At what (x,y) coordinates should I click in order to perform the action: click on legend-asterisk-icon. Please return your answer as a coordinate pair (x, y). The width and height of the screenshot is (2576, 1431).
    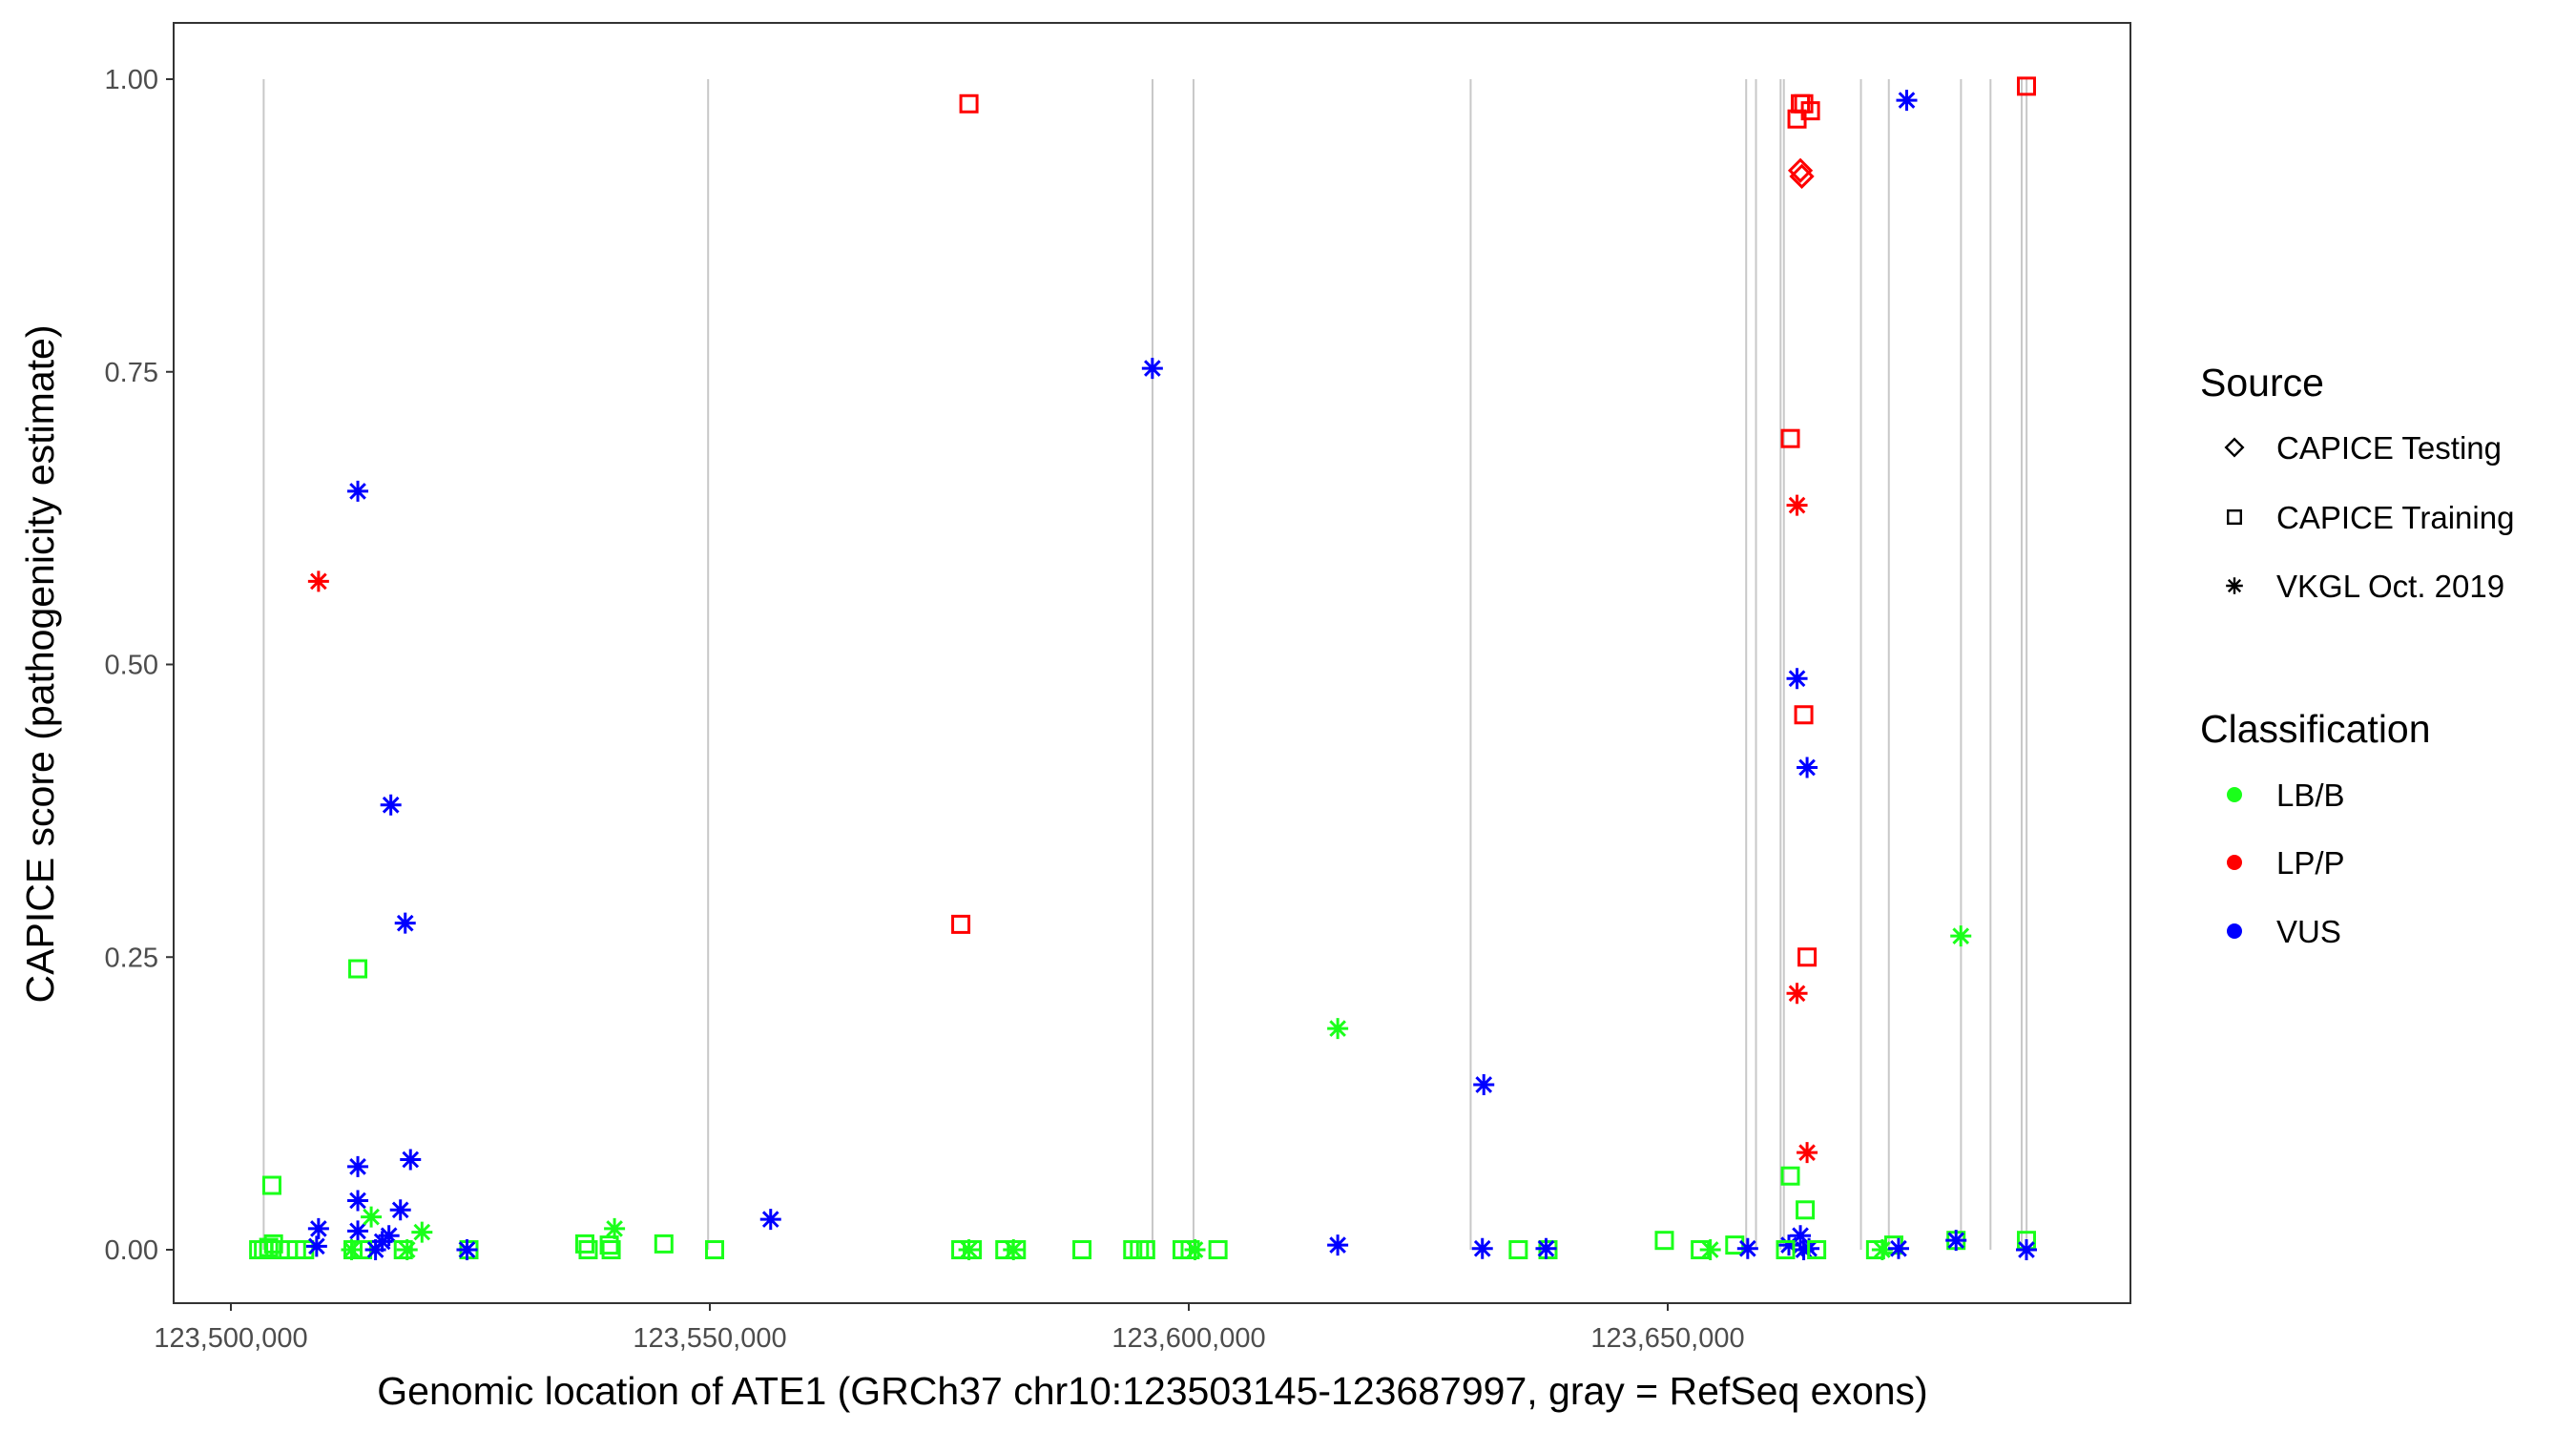
    Looking at the image, I should click on (2234, 585).